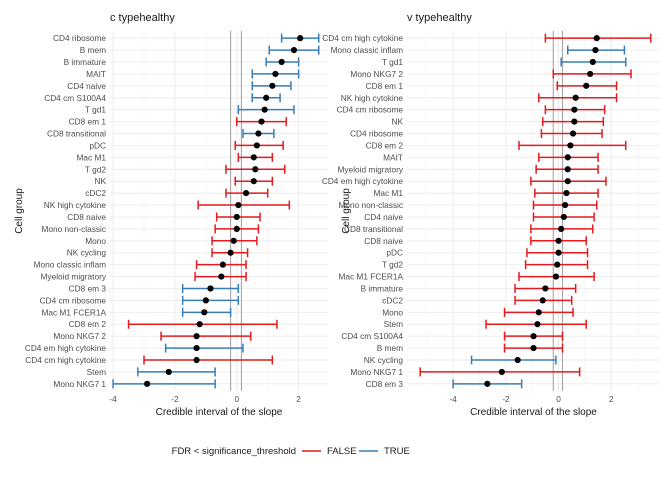 The width and height of the screenshot is (672, 480). What do you see at coordinates (73, 229) in the screenshot?
I see `y-tick-label: Mono non-classic` at bounding box center [73, 229].